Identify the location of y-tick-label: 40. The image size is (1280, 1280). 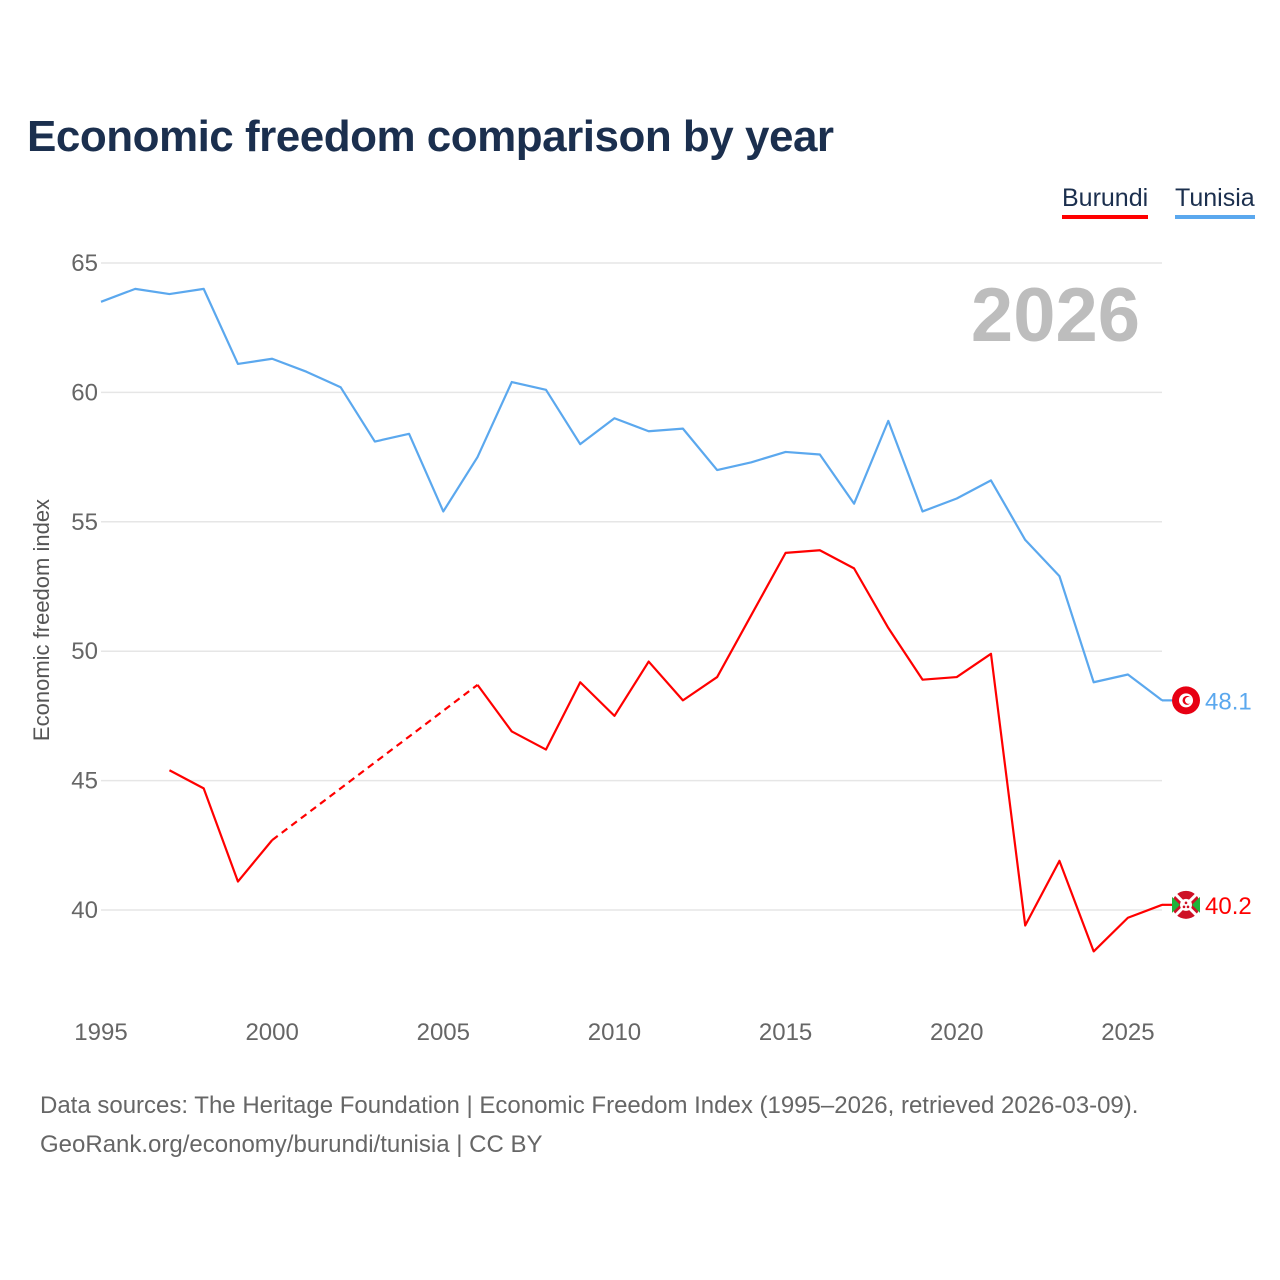
(84, 910).